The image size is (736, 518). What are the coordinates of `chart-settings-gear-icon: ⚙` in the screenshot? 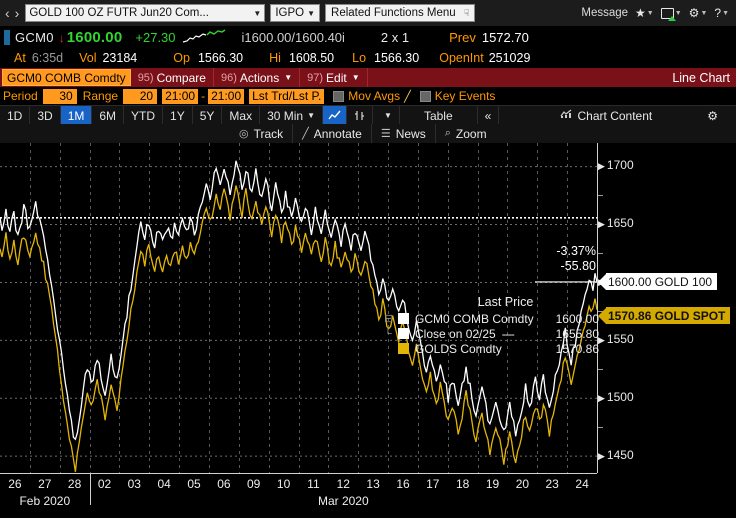 It's located at (712, 115).